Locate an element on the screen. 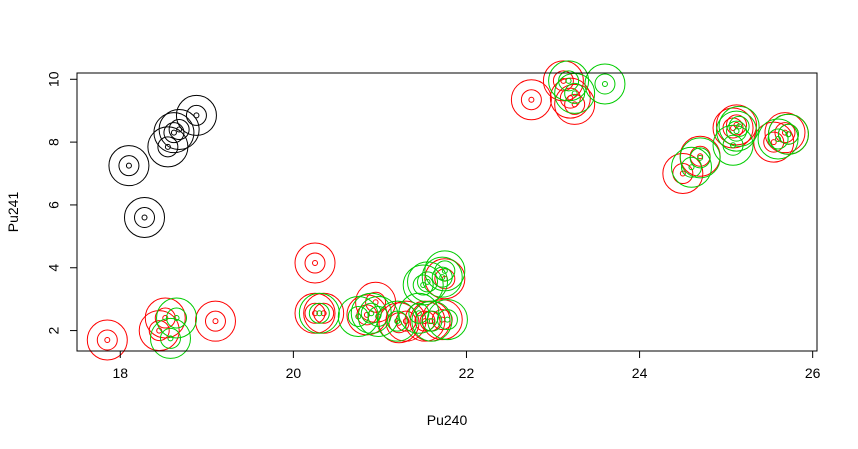 This screenshot has width=858, height=449. y-tick-label: 4 is located at coordinates (54, 268).